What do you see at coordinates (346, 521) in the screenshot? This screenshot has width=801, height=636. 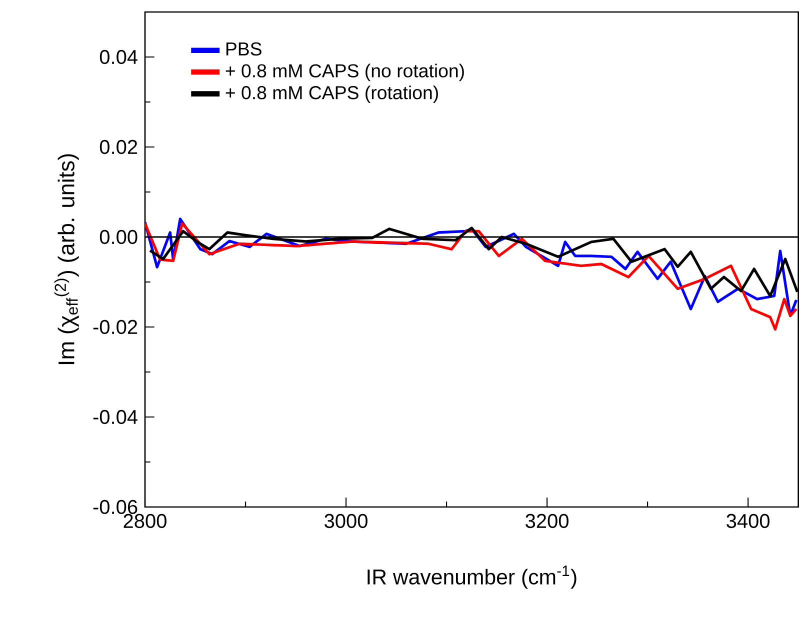 I see `x-tick-label: 3000` at bounding box center [346, 521].